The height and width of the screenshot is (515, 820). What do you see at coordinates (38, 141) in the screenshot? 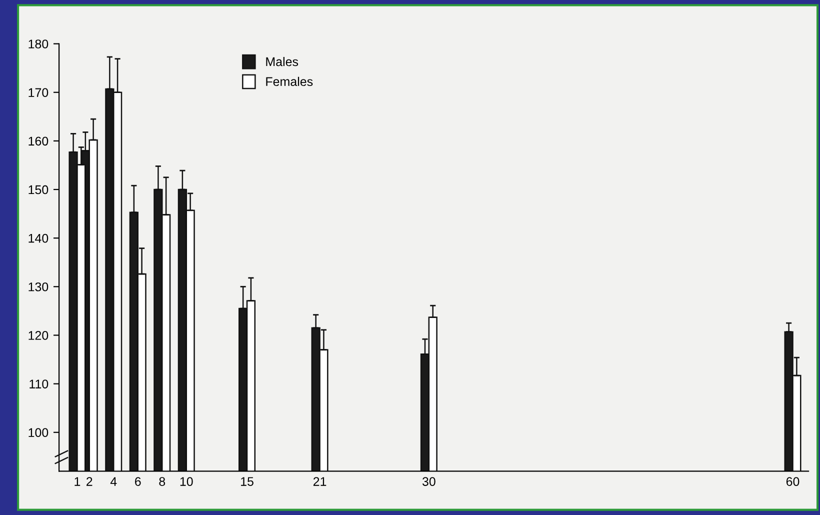
I see `y-tick-label: 160` at bounding box center [38, 141].